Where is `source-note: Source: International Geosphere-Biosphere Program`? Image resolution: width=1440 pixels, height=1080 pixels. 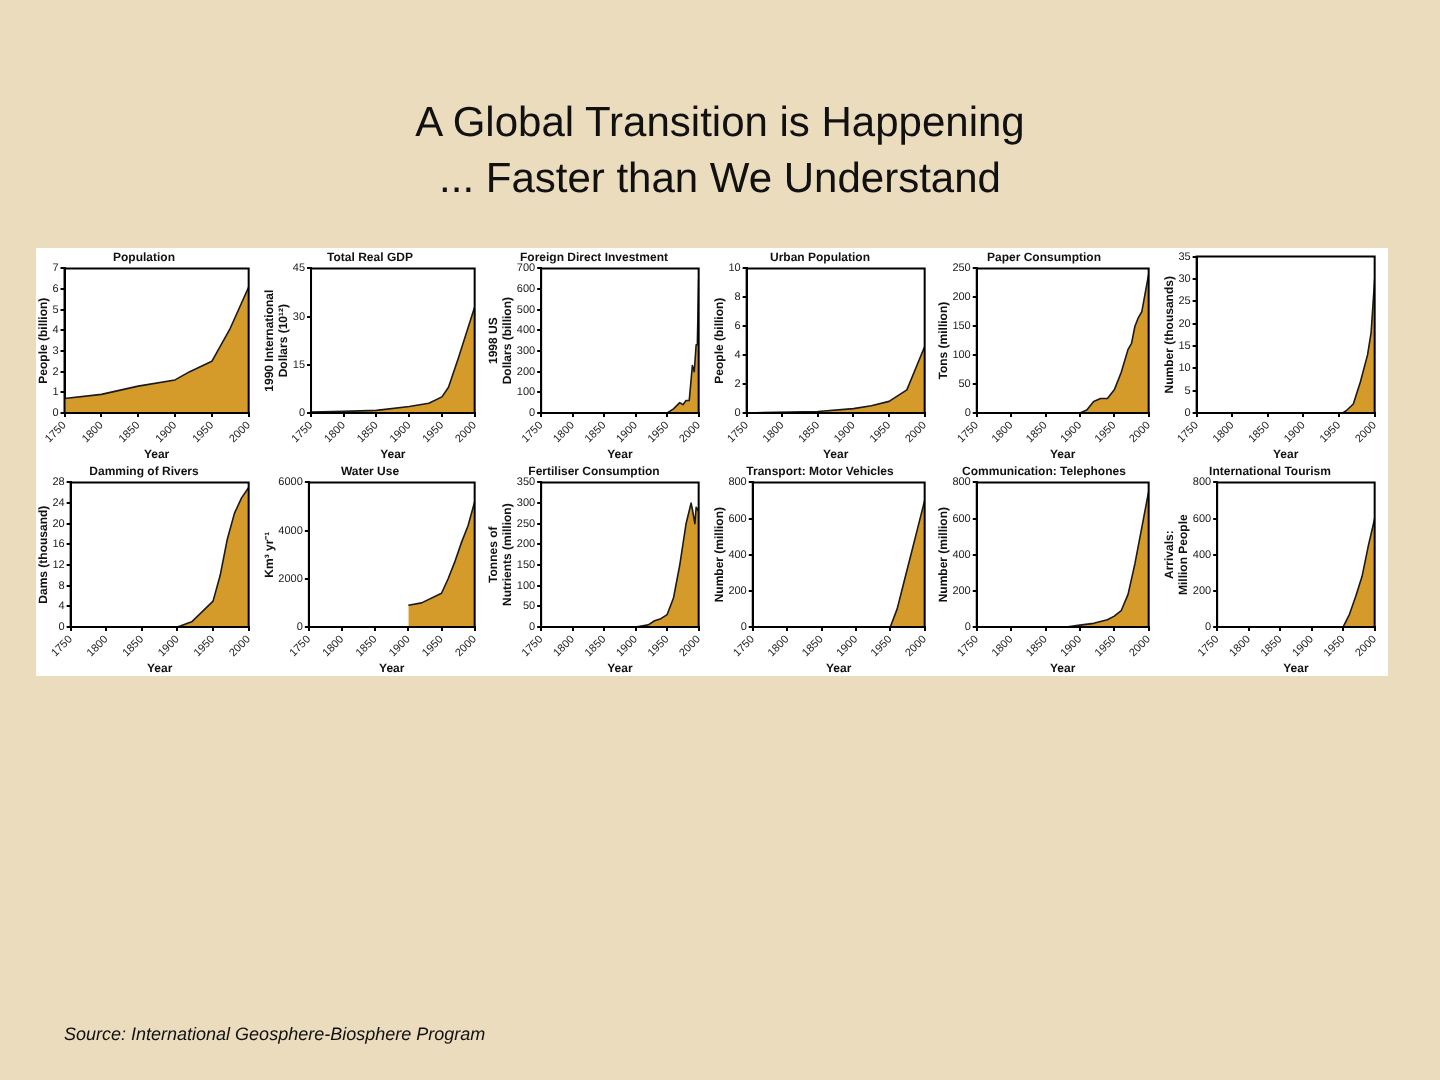 source-note: Source: International Geosphere-Biosphere Program is located at coordinates (275, 1034).